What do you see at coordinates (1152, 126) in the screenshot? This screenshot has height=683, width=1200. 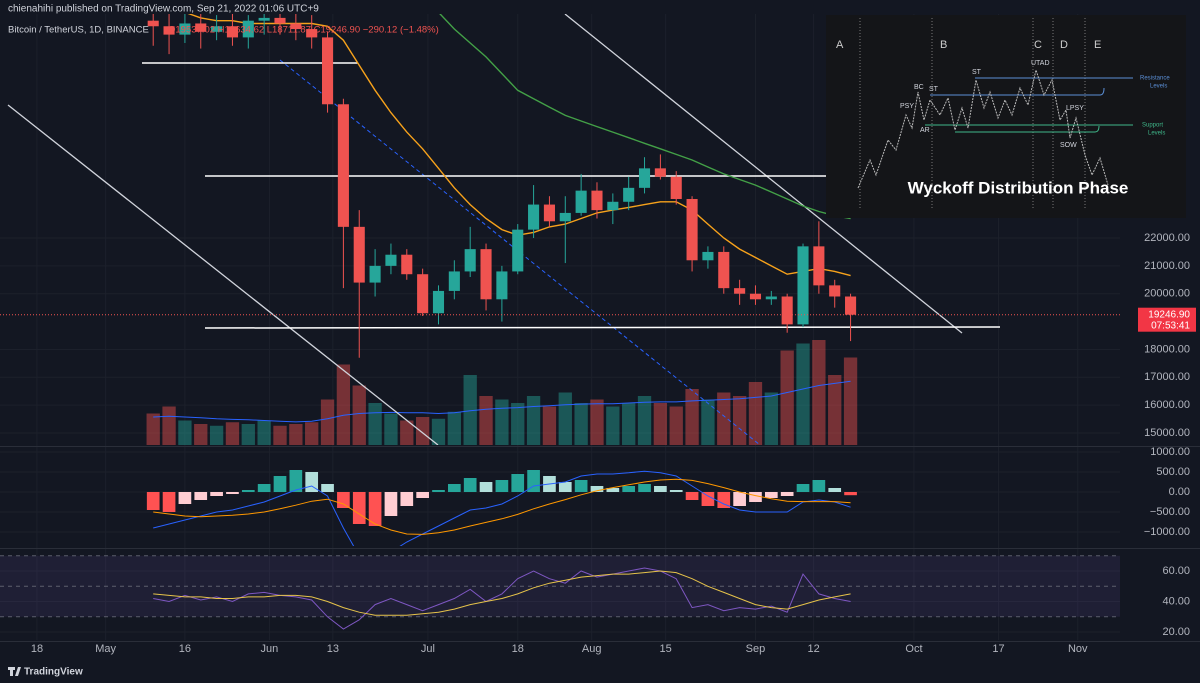 I see `support-label: Support` at bounding box center [1152, 126].